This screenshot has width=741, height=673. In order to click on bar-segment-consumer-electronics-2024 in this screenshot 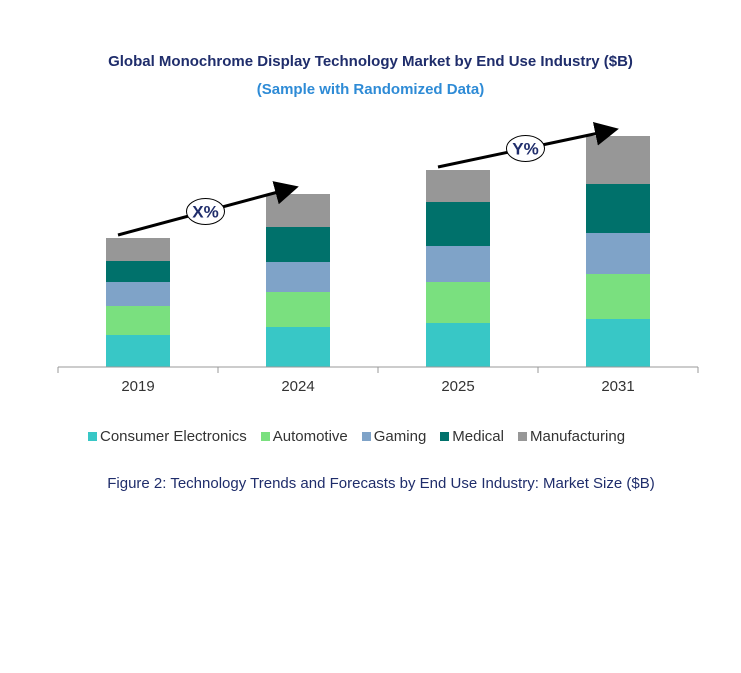, I will do `click(298, 347)`.